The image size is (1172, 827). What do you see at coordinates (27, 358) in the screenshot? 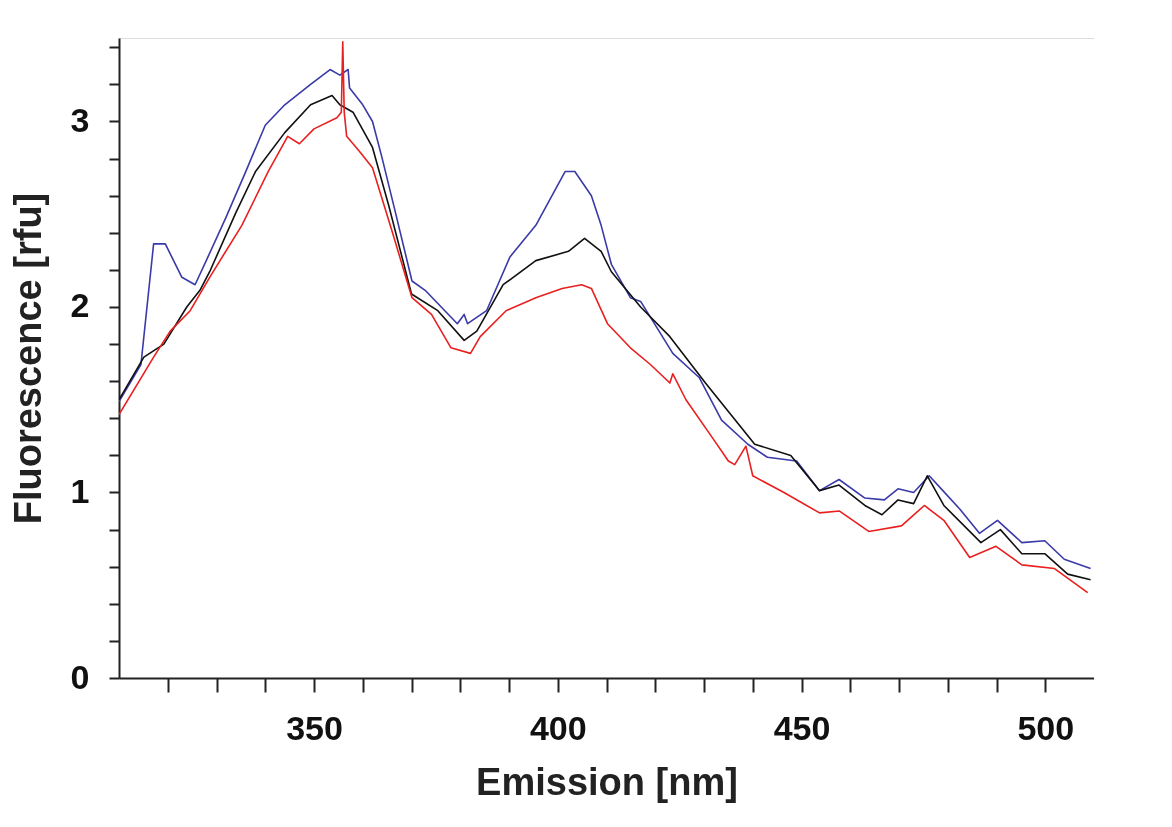
I see `y-axis-title: Fluorescence [rfu]` at bounding box center [27, 358].